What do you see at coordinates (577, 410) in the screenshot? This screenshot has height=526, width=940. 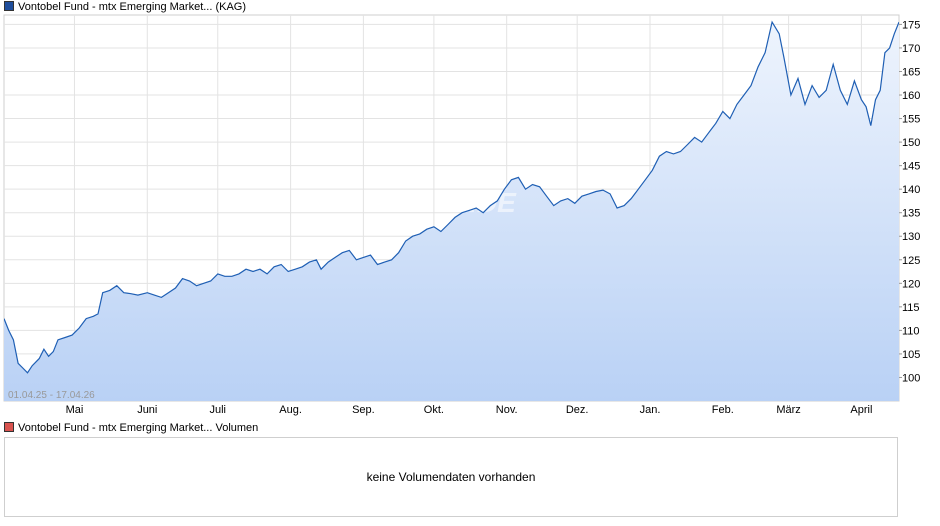 I see `x-tick-label: Dez.` at bounding box center [577, 410].